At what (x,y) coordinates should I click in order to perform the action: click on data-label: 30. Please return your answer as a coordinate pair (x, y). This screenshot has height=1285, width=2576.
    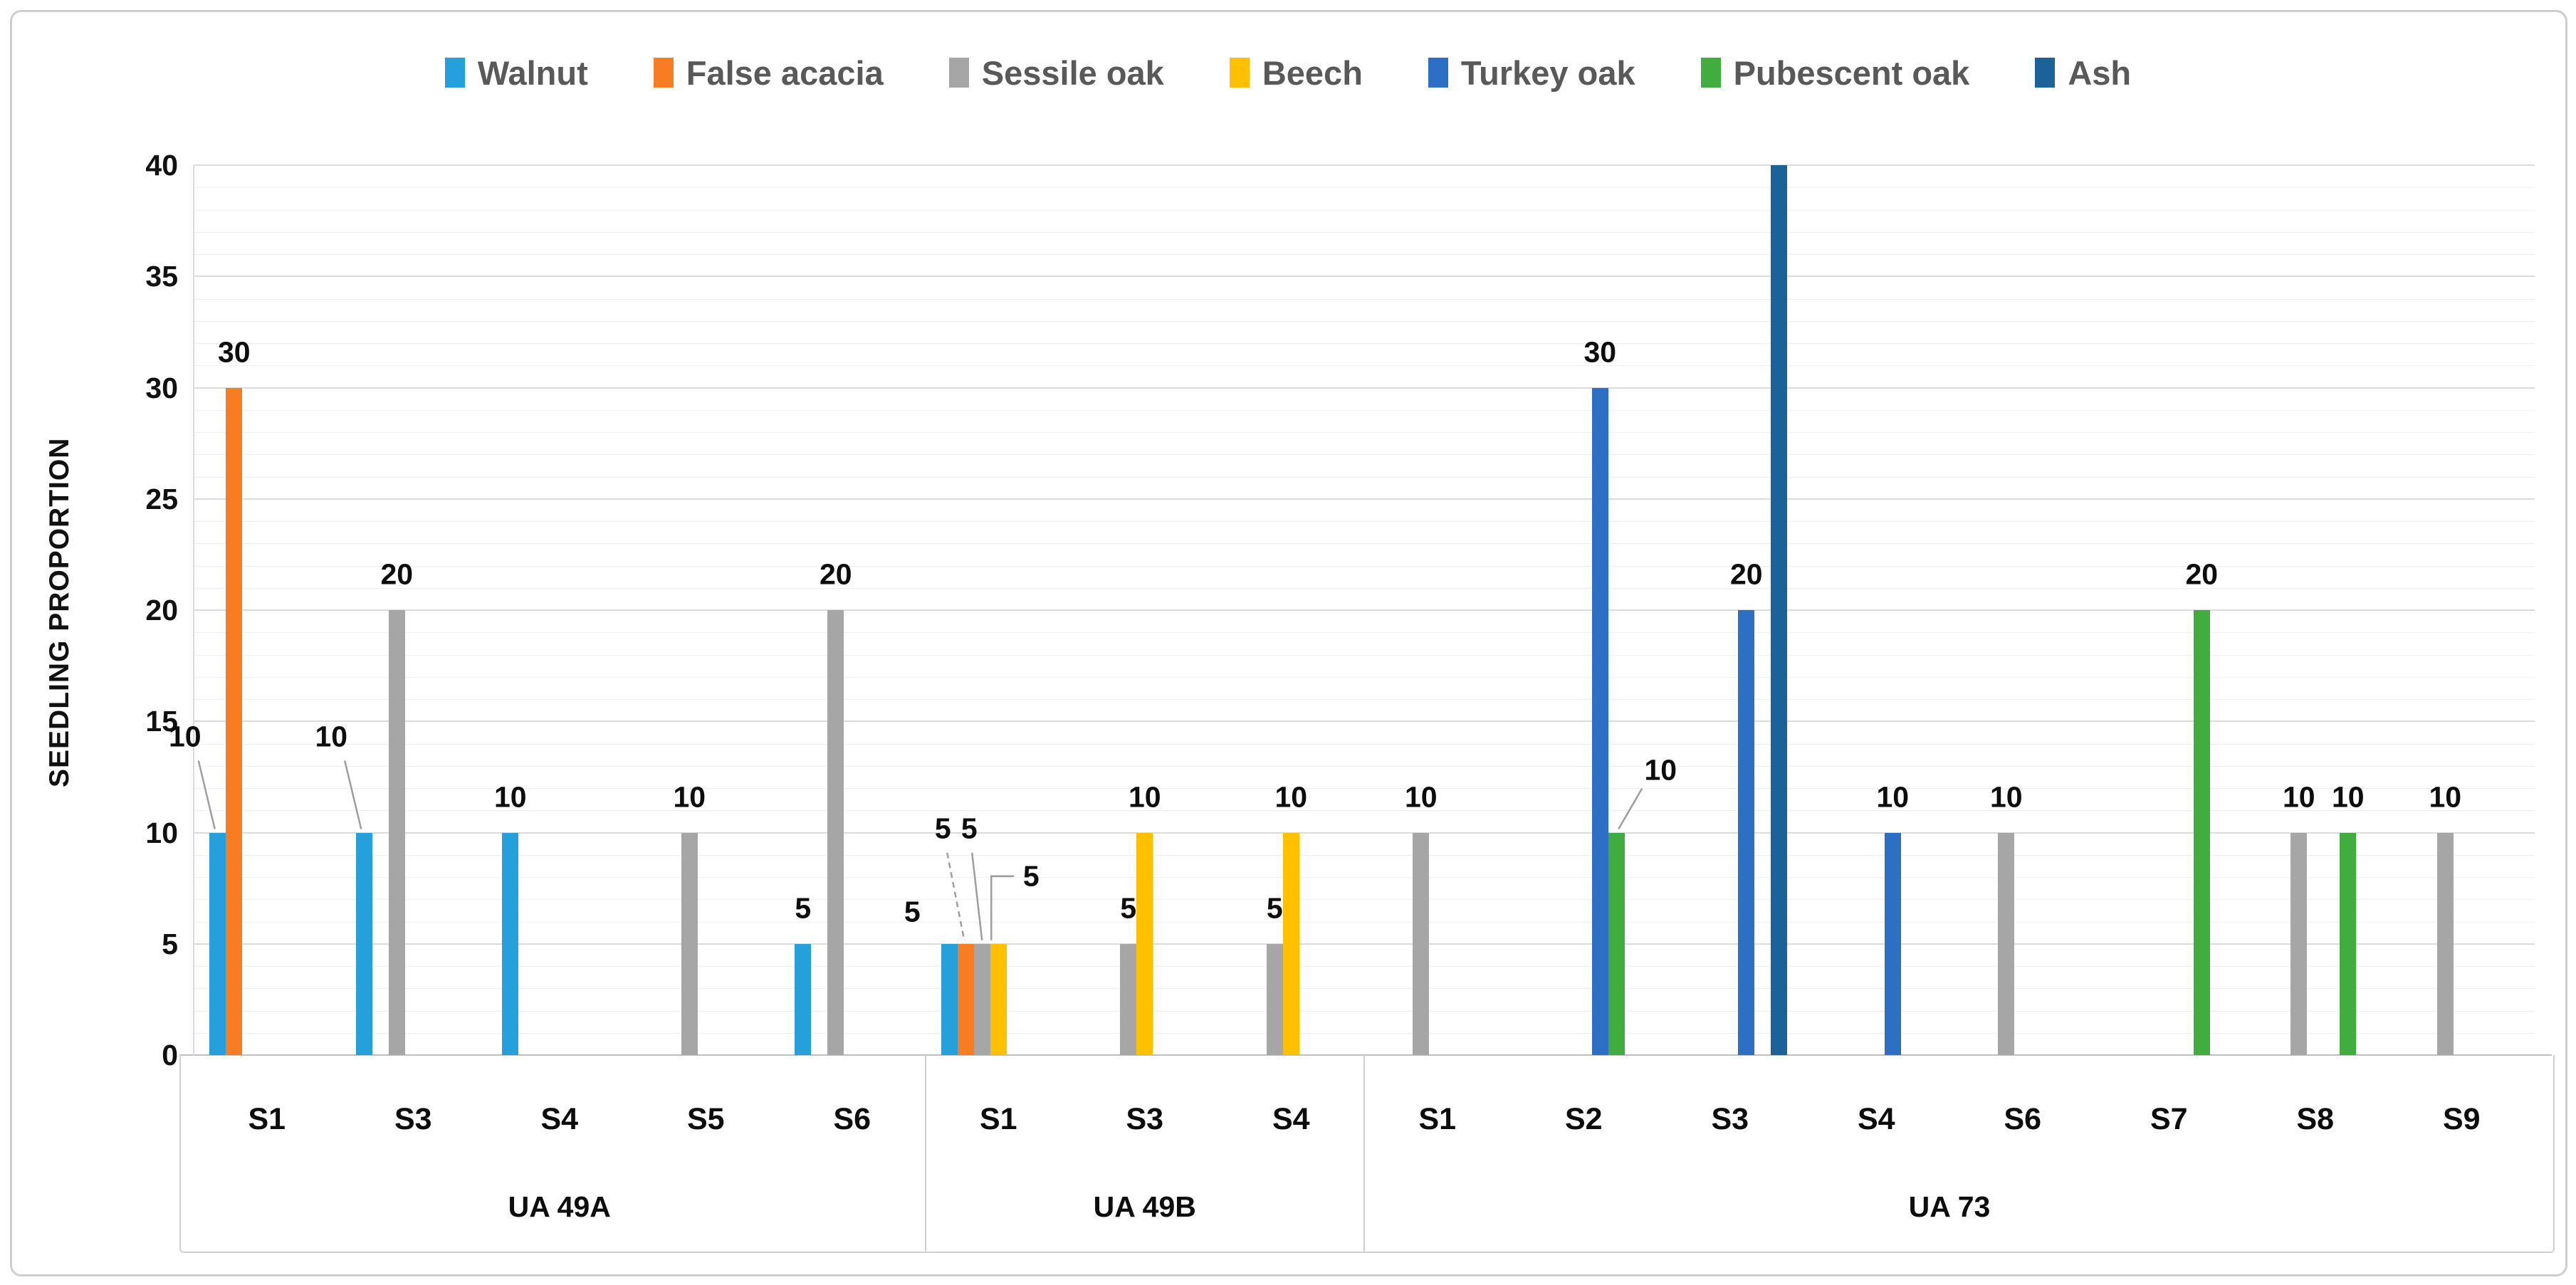
    Looking at the image, I should click on (234, 351).